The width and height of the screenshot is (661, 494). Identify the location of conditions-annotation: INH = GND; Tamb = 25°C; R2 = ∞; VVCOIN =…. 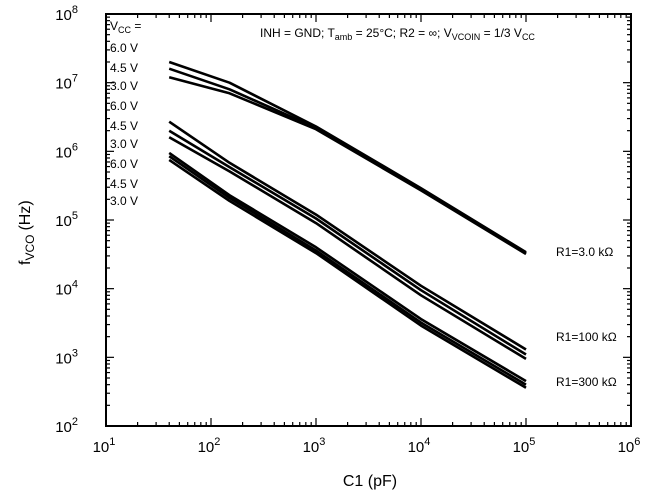
(397, 34).